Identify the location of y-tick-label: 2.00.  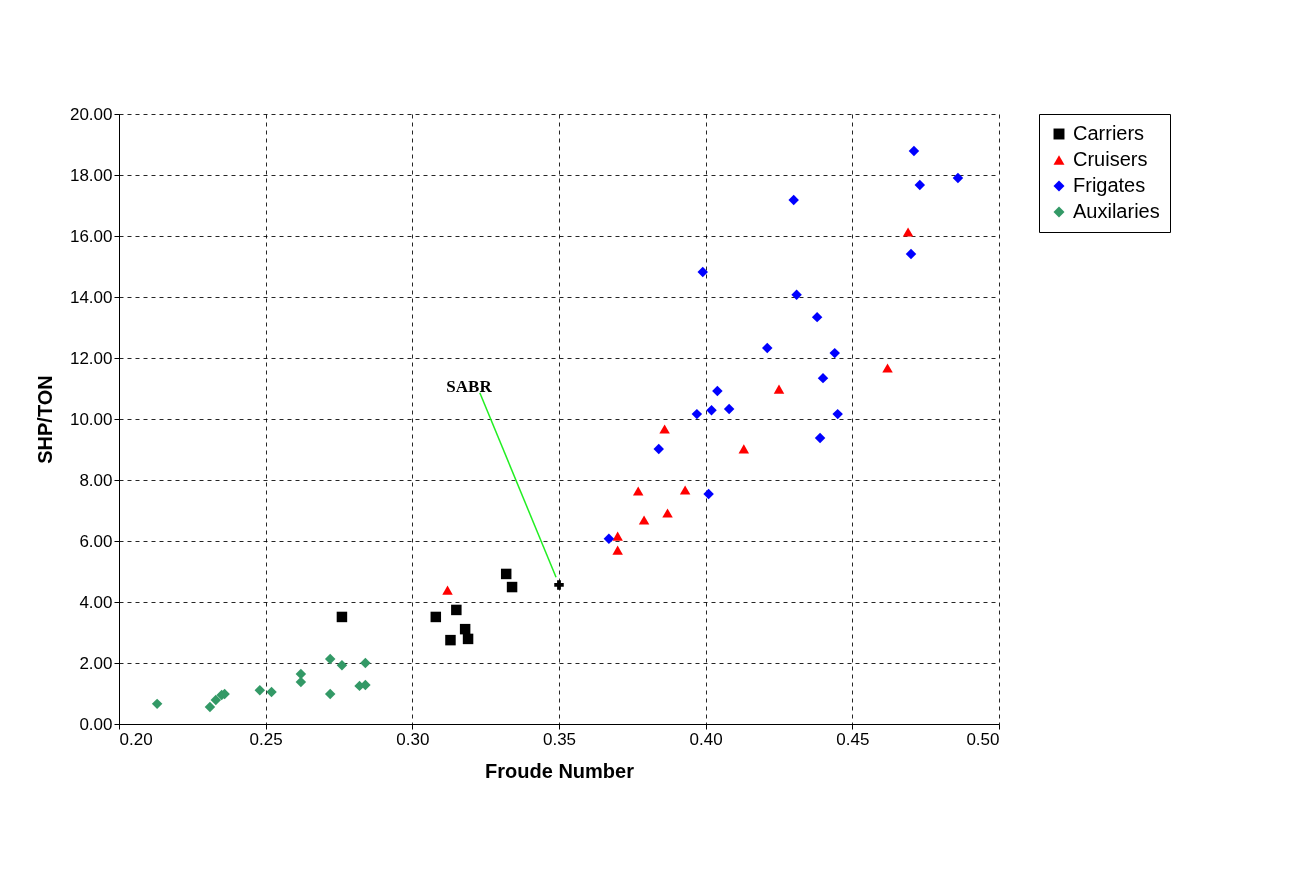
(96, 663).